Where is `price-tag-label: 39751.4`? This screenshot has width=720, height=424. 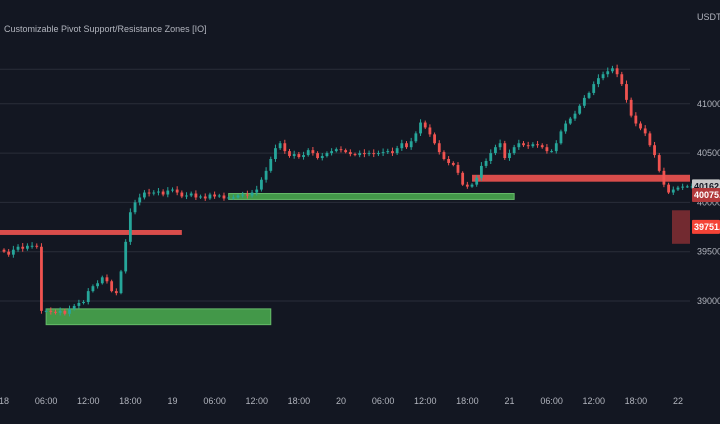
price-tag-label: 39751.4 is located at coordinates (707, 227).